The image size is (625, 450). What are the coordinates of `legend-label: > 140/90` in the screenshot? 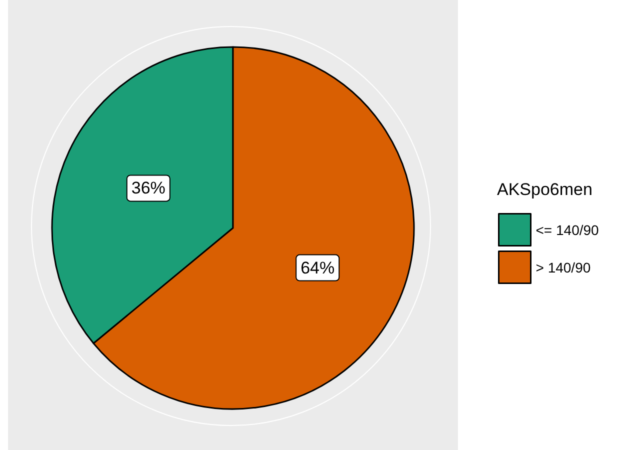 It's located at (563, 267).